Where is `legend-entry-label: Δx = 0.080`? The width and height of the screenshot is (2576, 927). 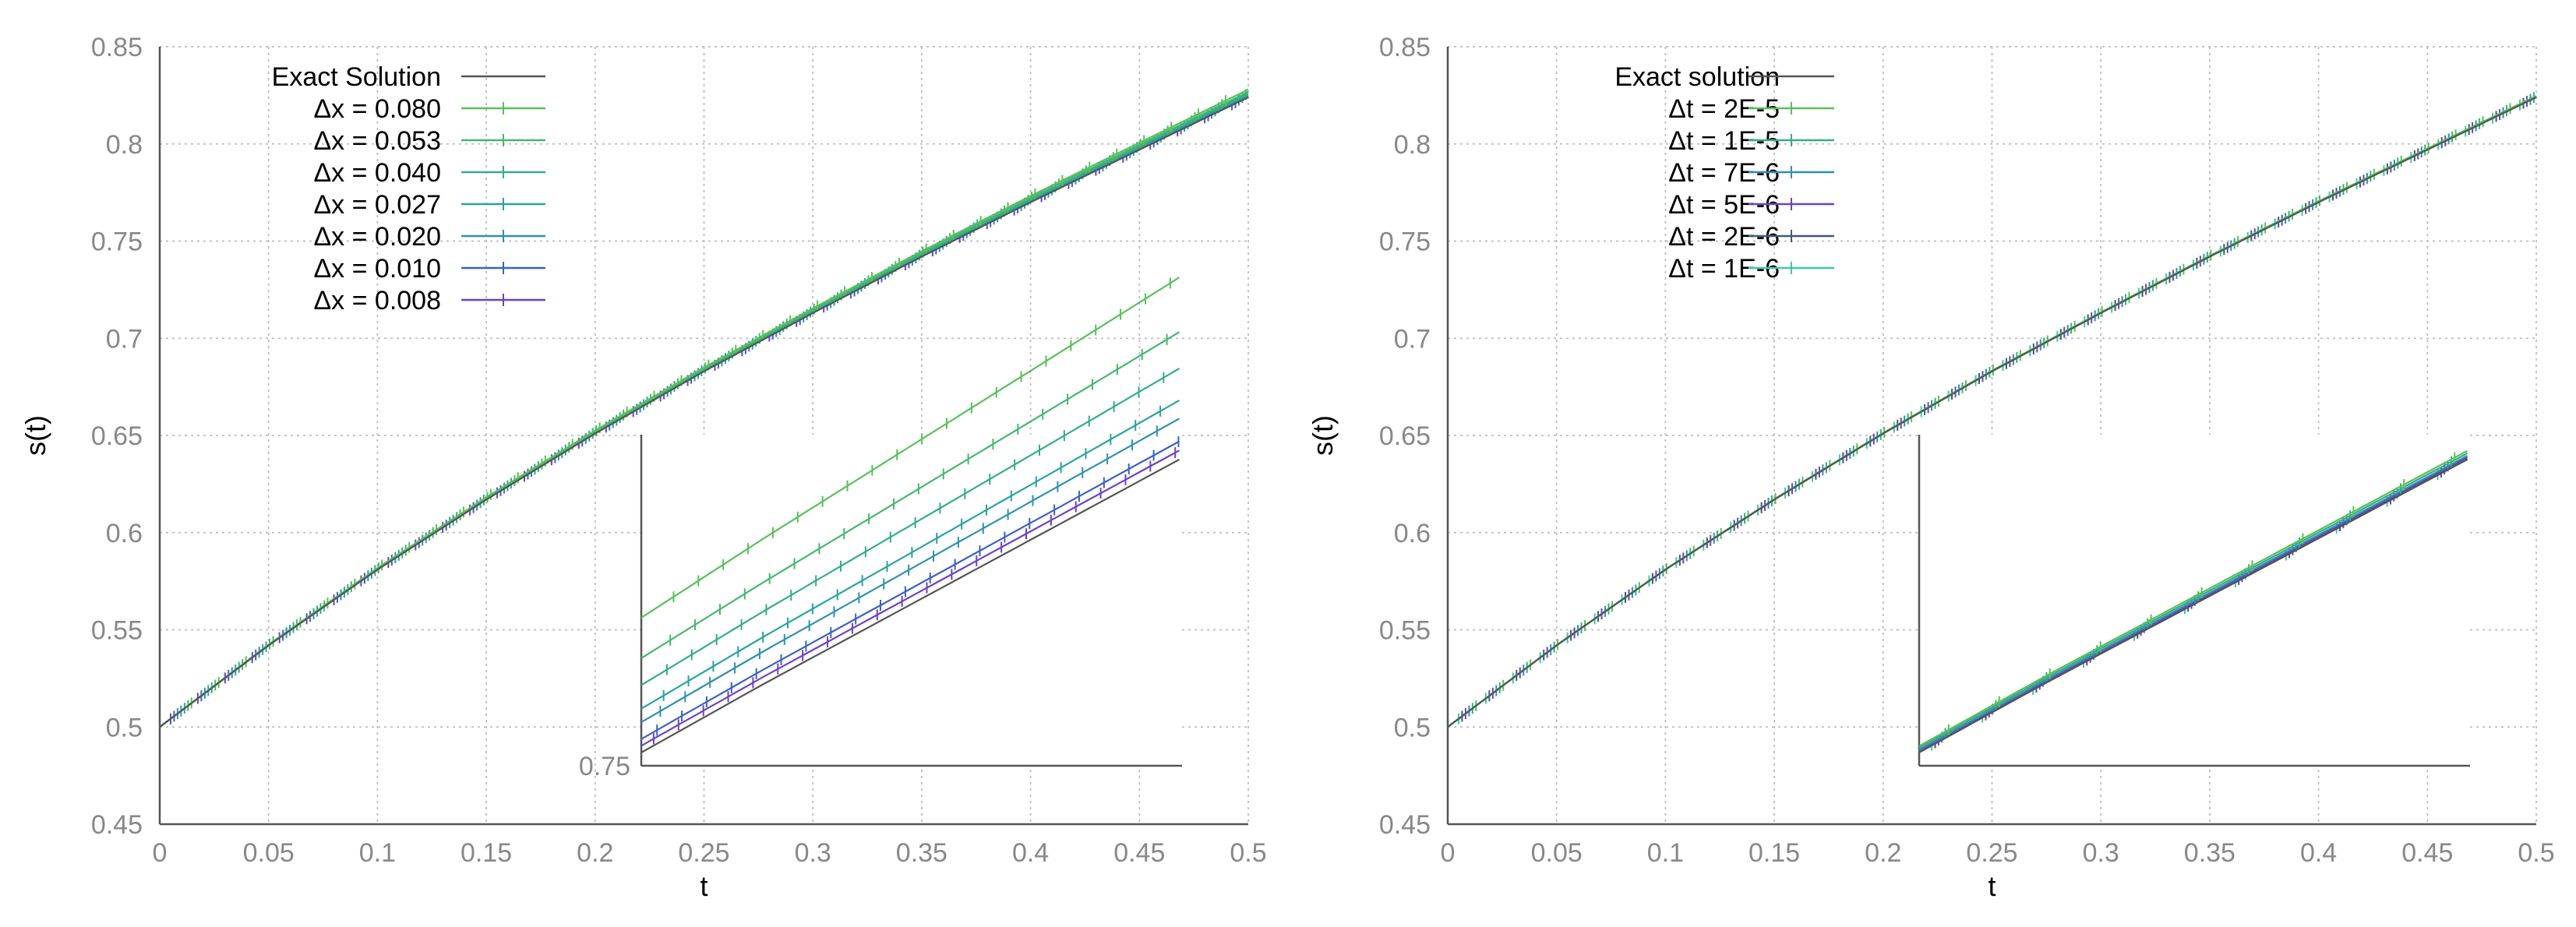 legend-entry-label: Δx = 0.080 is located at coordinates (377, 109).